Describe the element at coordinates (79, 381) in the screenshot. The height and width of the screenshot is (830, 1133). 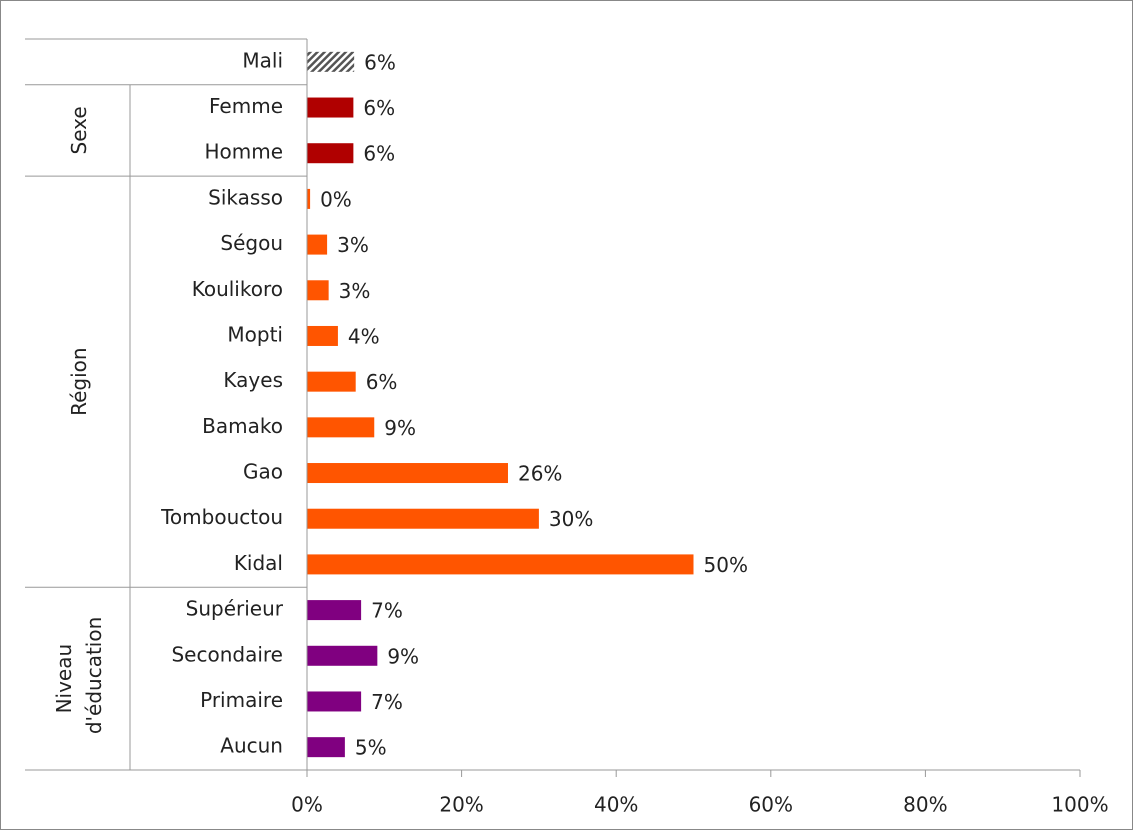
I see `group-label: Région` at that location.